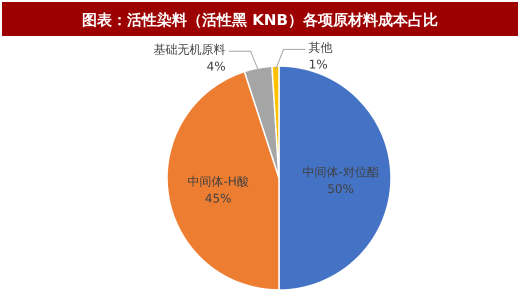 The height and width of the screenshot is (299, 520). What do you see at coordinates (218, 199) in the screenshot?
I see `data-label: 45%` at bounding box center [218, 199].